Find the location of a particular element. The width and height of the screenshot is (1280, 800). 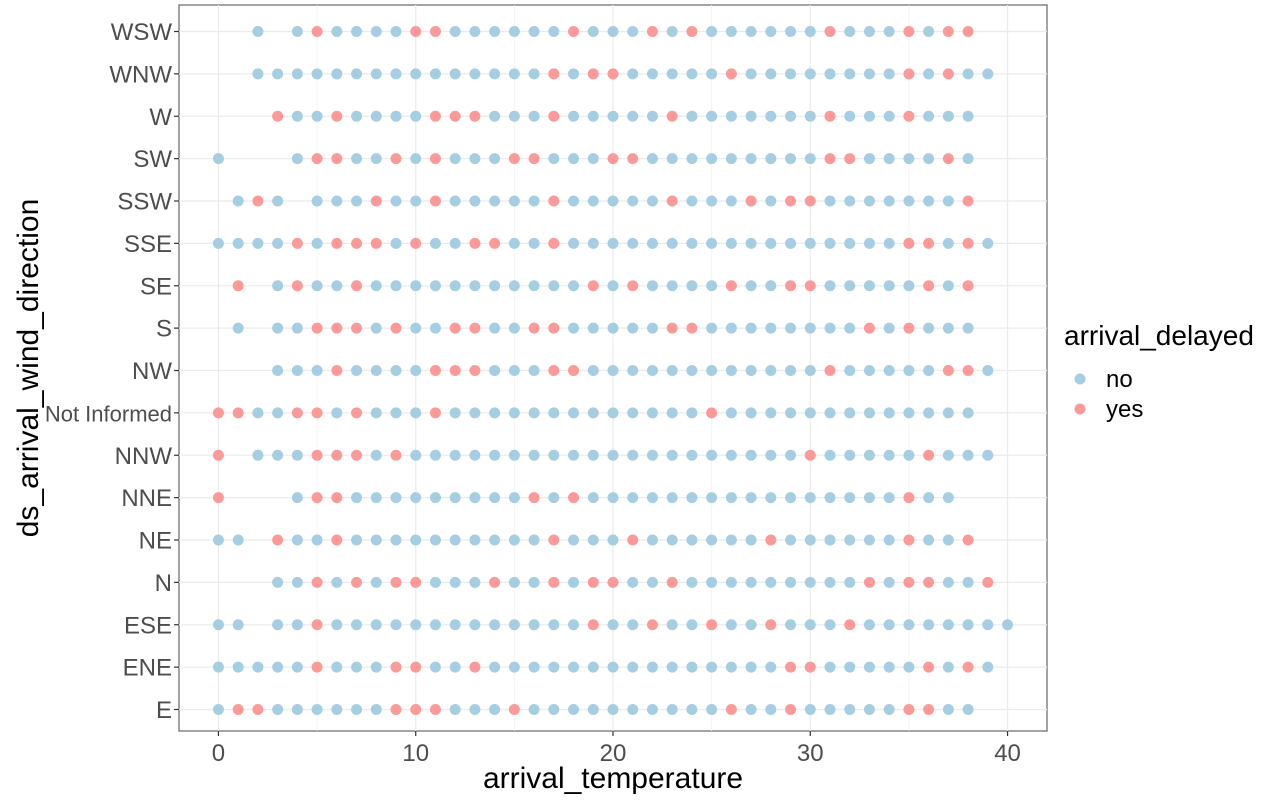

x-tick-label-20: 20 is located at coordinates (613, 753).